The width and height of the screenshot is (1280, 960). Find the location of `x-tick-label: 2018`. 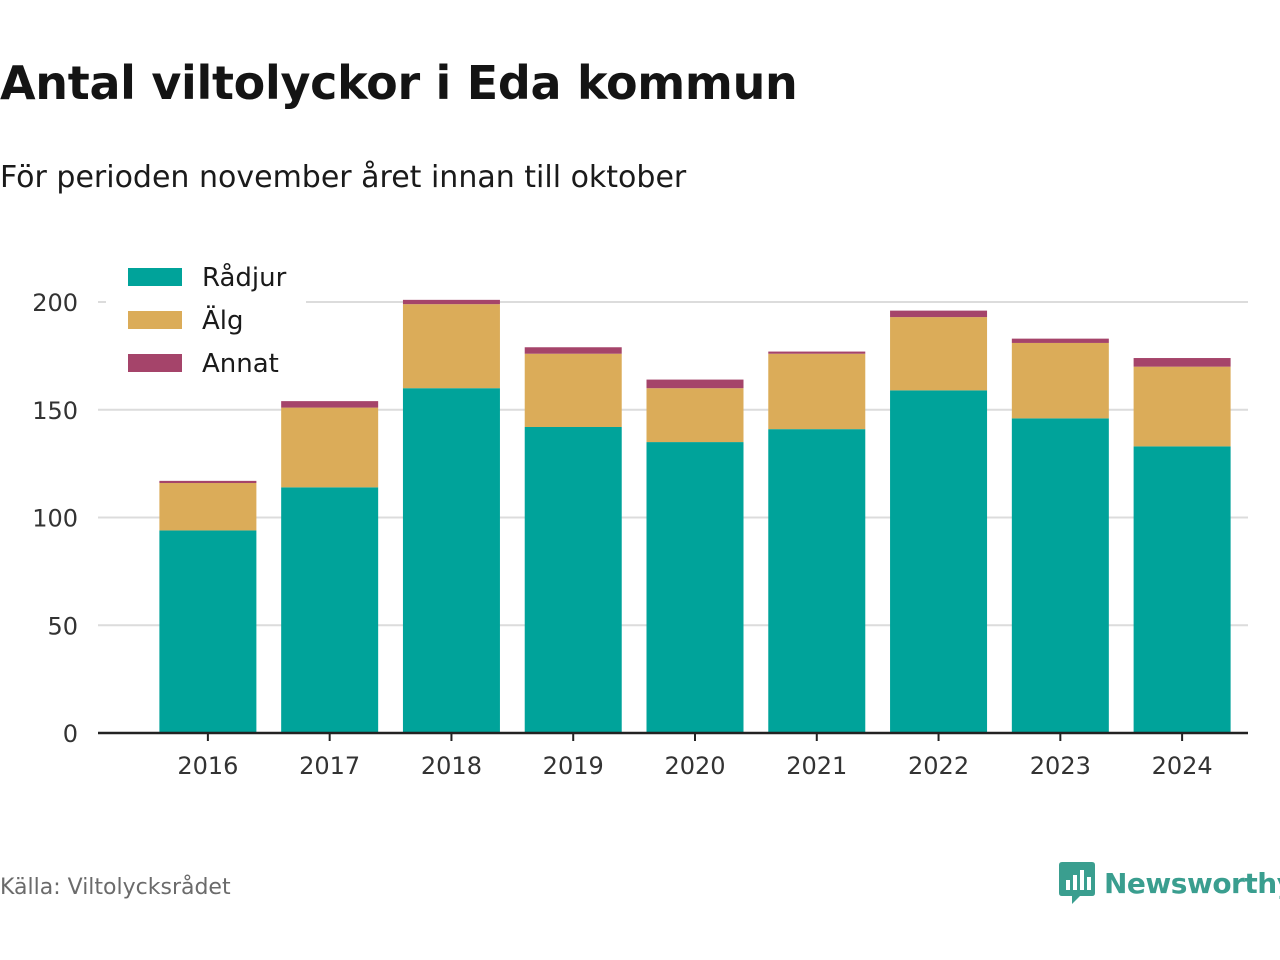

x-tick-label: 2018 is located at coordinates (451, 766).